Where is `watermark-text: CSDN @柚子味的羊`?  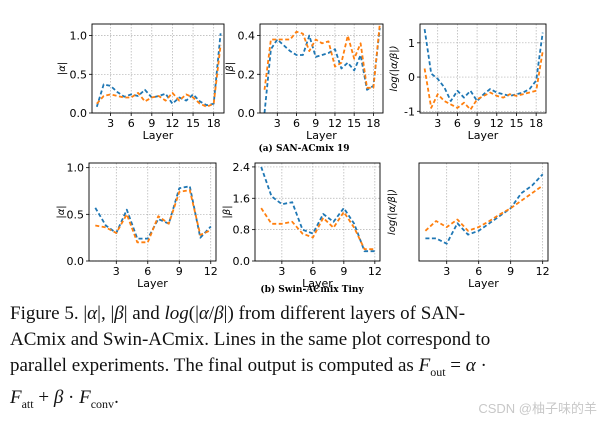 watermark-text: CSDN @柚子味的羊 is located at coordinates (537, 408).